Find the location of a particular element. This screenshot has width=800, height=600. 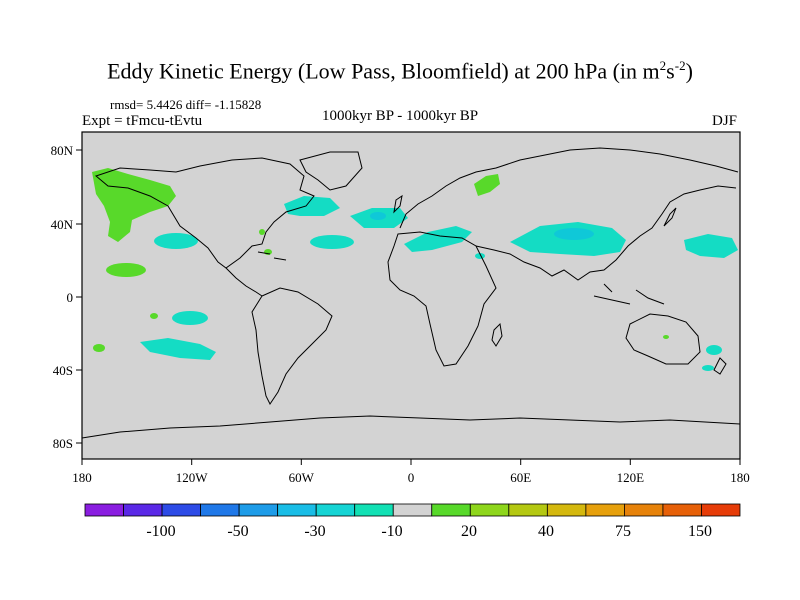

colorbar-label: -100 is located at coordinates (160, 531).